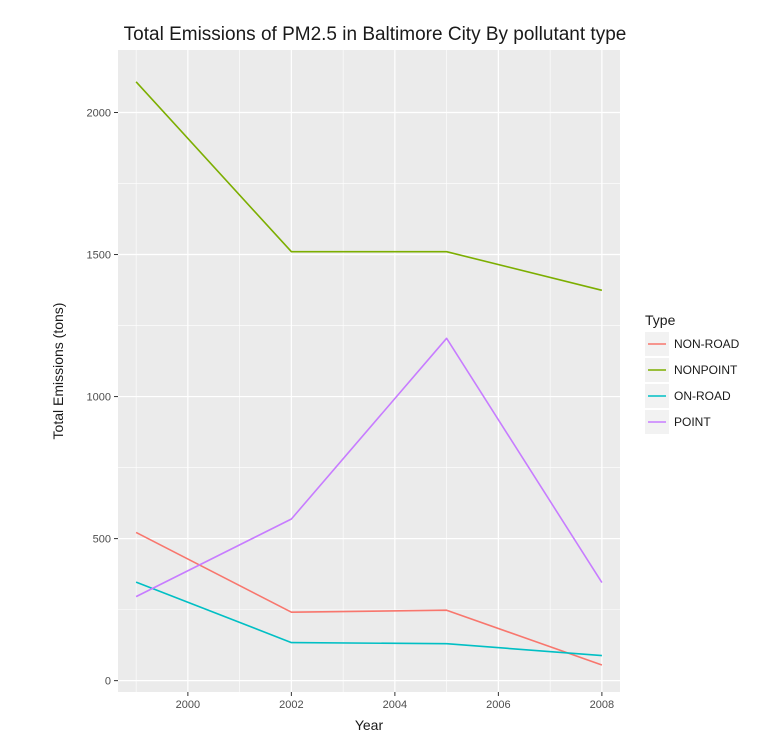  What do you see at coordinates (692, 422) in the screenshot?
I see `legend-label-point: POINT` at bounding box center [692, 422].